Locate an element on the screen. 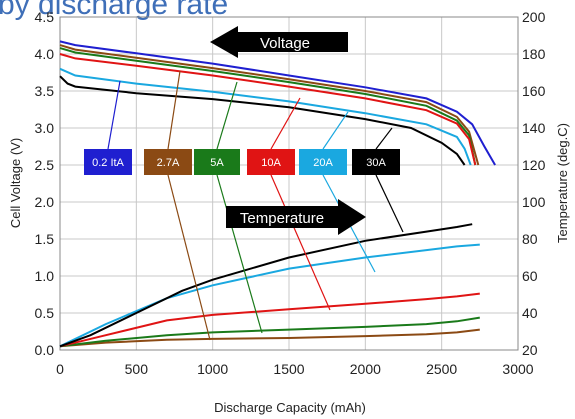 The height and width of the screenshot is (419, 575). y-right-axis-label: Temperature (deg.C) is located at coordinates (562, 183).